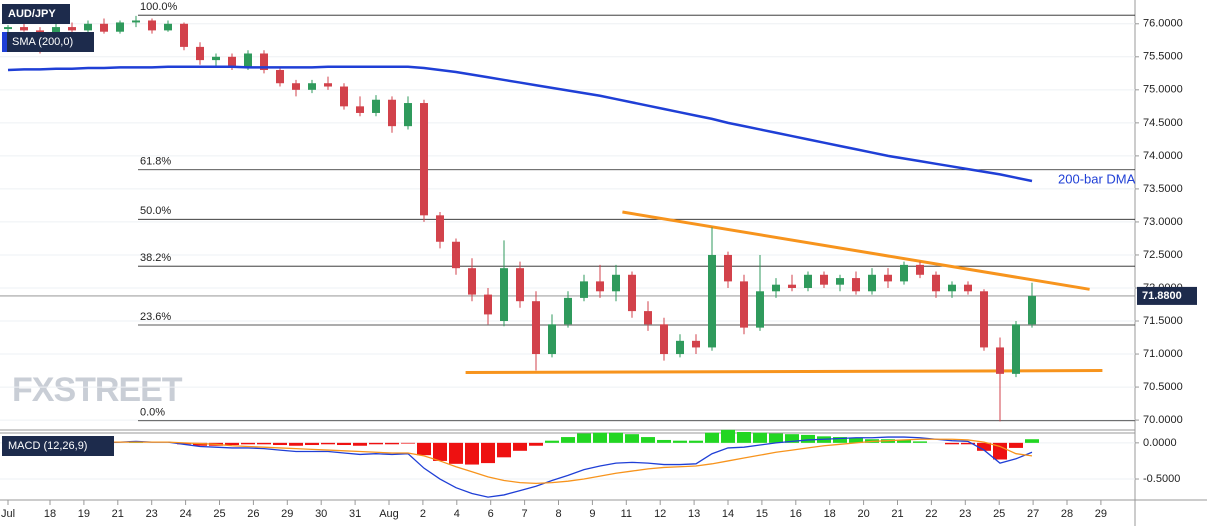 This screenshot has width=1207, height=526. Describe the element at coordinates (1163, 255) in the screenshot. I see `y-tick-label: 72.5000` at that location.